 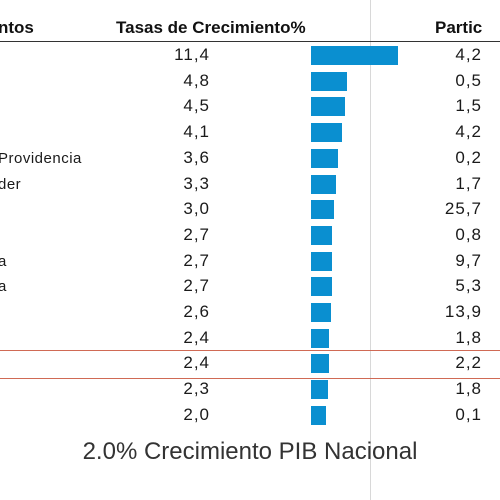 What do you see at coordinates (468, 106) in the screenshot?
I see `share-value: 1,5` at bounding box center [468, 106].